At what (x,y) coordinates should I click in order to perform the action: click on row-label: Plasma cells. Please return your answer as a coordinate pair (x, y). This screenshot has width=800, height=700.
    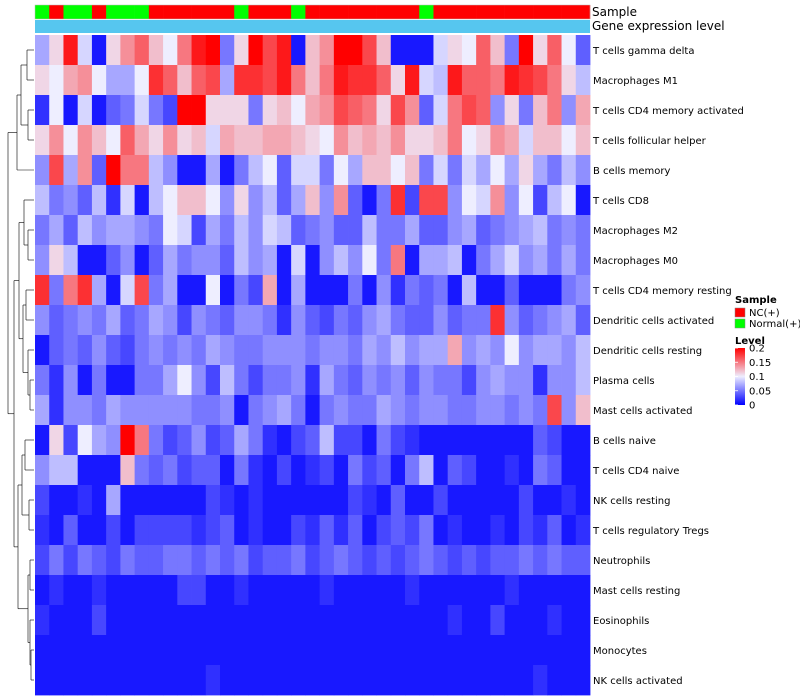
    Looking at the image, I should click on (624, 381).